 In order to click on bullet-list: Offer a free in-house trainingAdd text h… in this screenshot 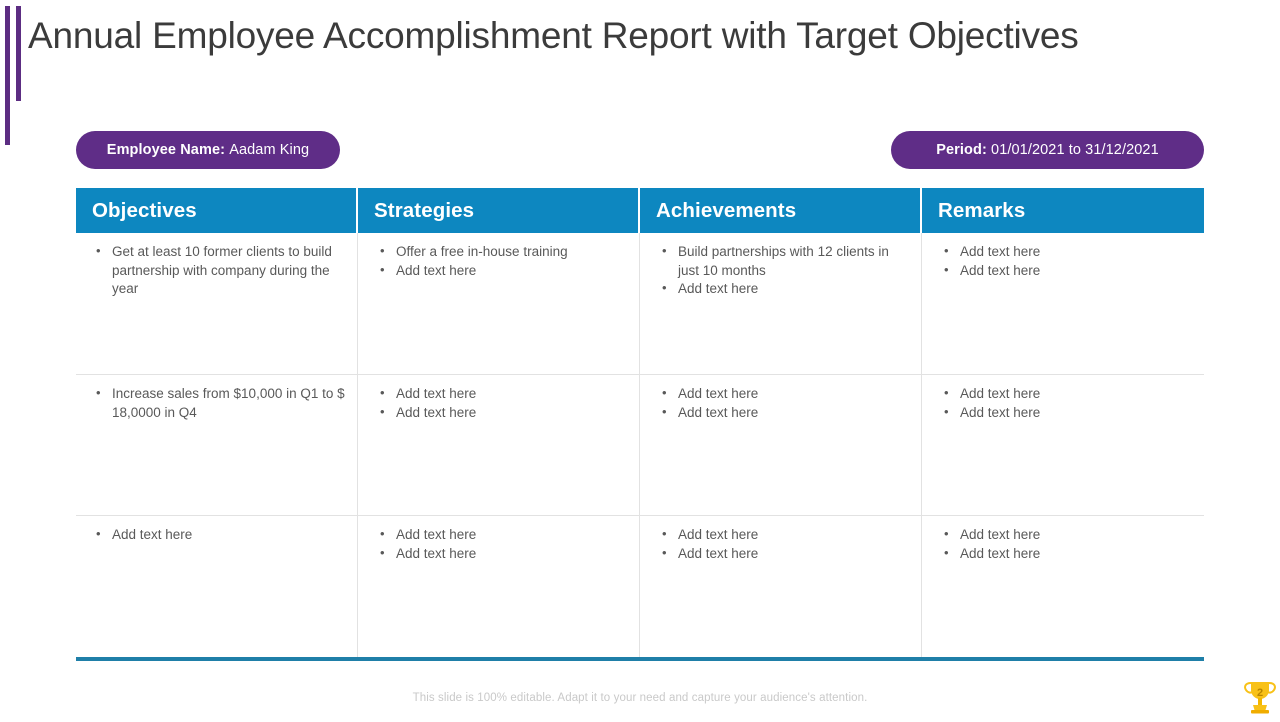, I will do `click(500, 261)`.